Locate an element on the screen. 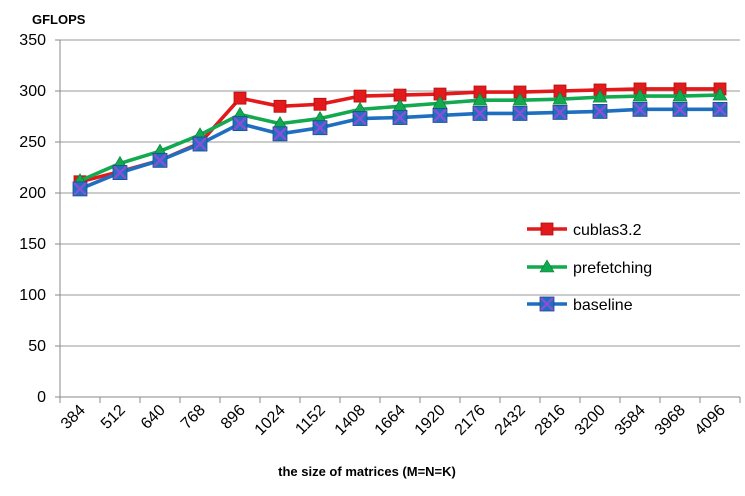  x-tick-label: 3968 is located at coordinates (670, 420).